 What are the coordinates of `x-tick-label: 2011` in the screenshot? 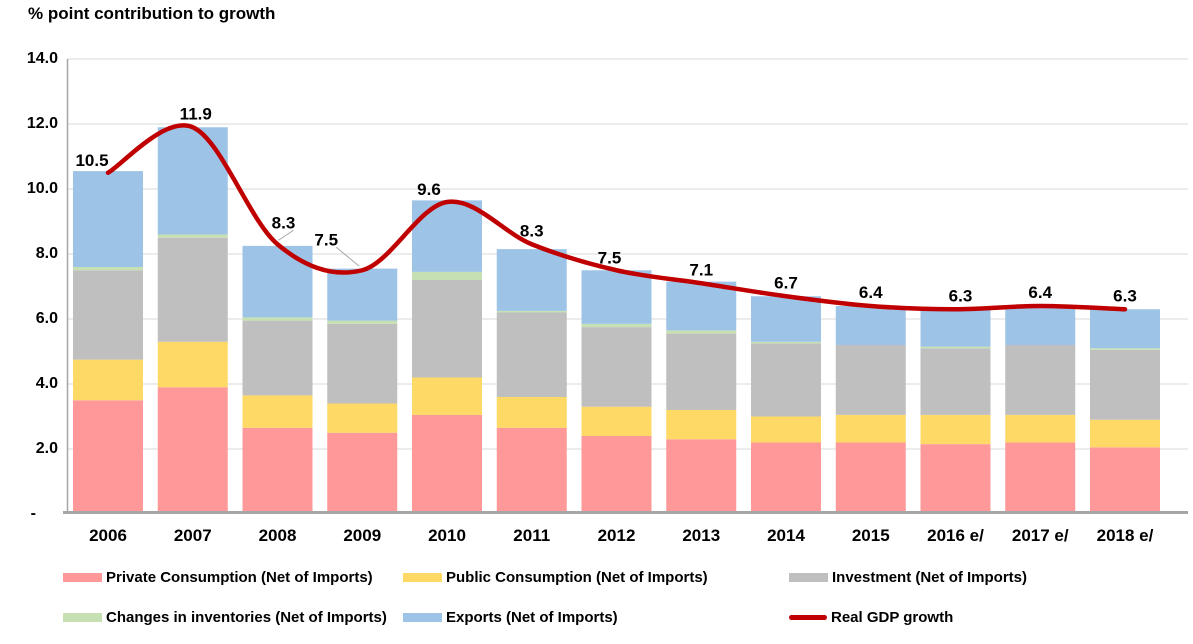 It's located at (532, 535).